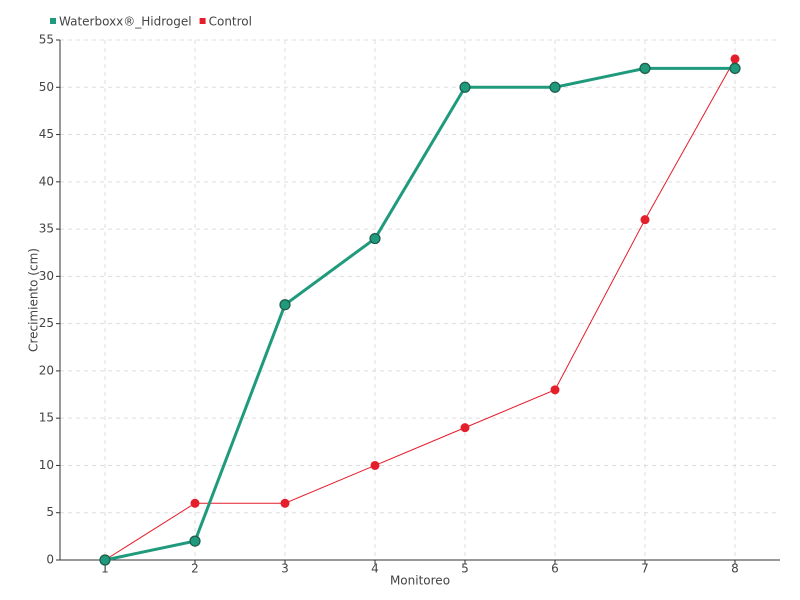 The image size is (800, 600). I want to click on x-tick-label: 5, so click(465, 569).